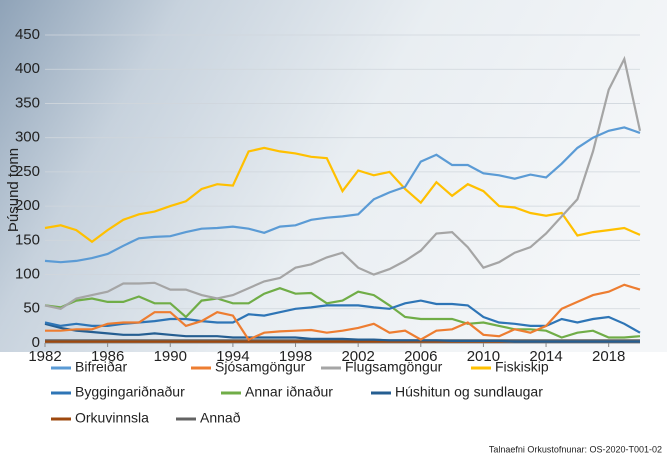 The image size is (667, 462). Describe the element at coordinates (289, 392) in the screenshot. I see `legend-label: Annar iðnaður` at that location.